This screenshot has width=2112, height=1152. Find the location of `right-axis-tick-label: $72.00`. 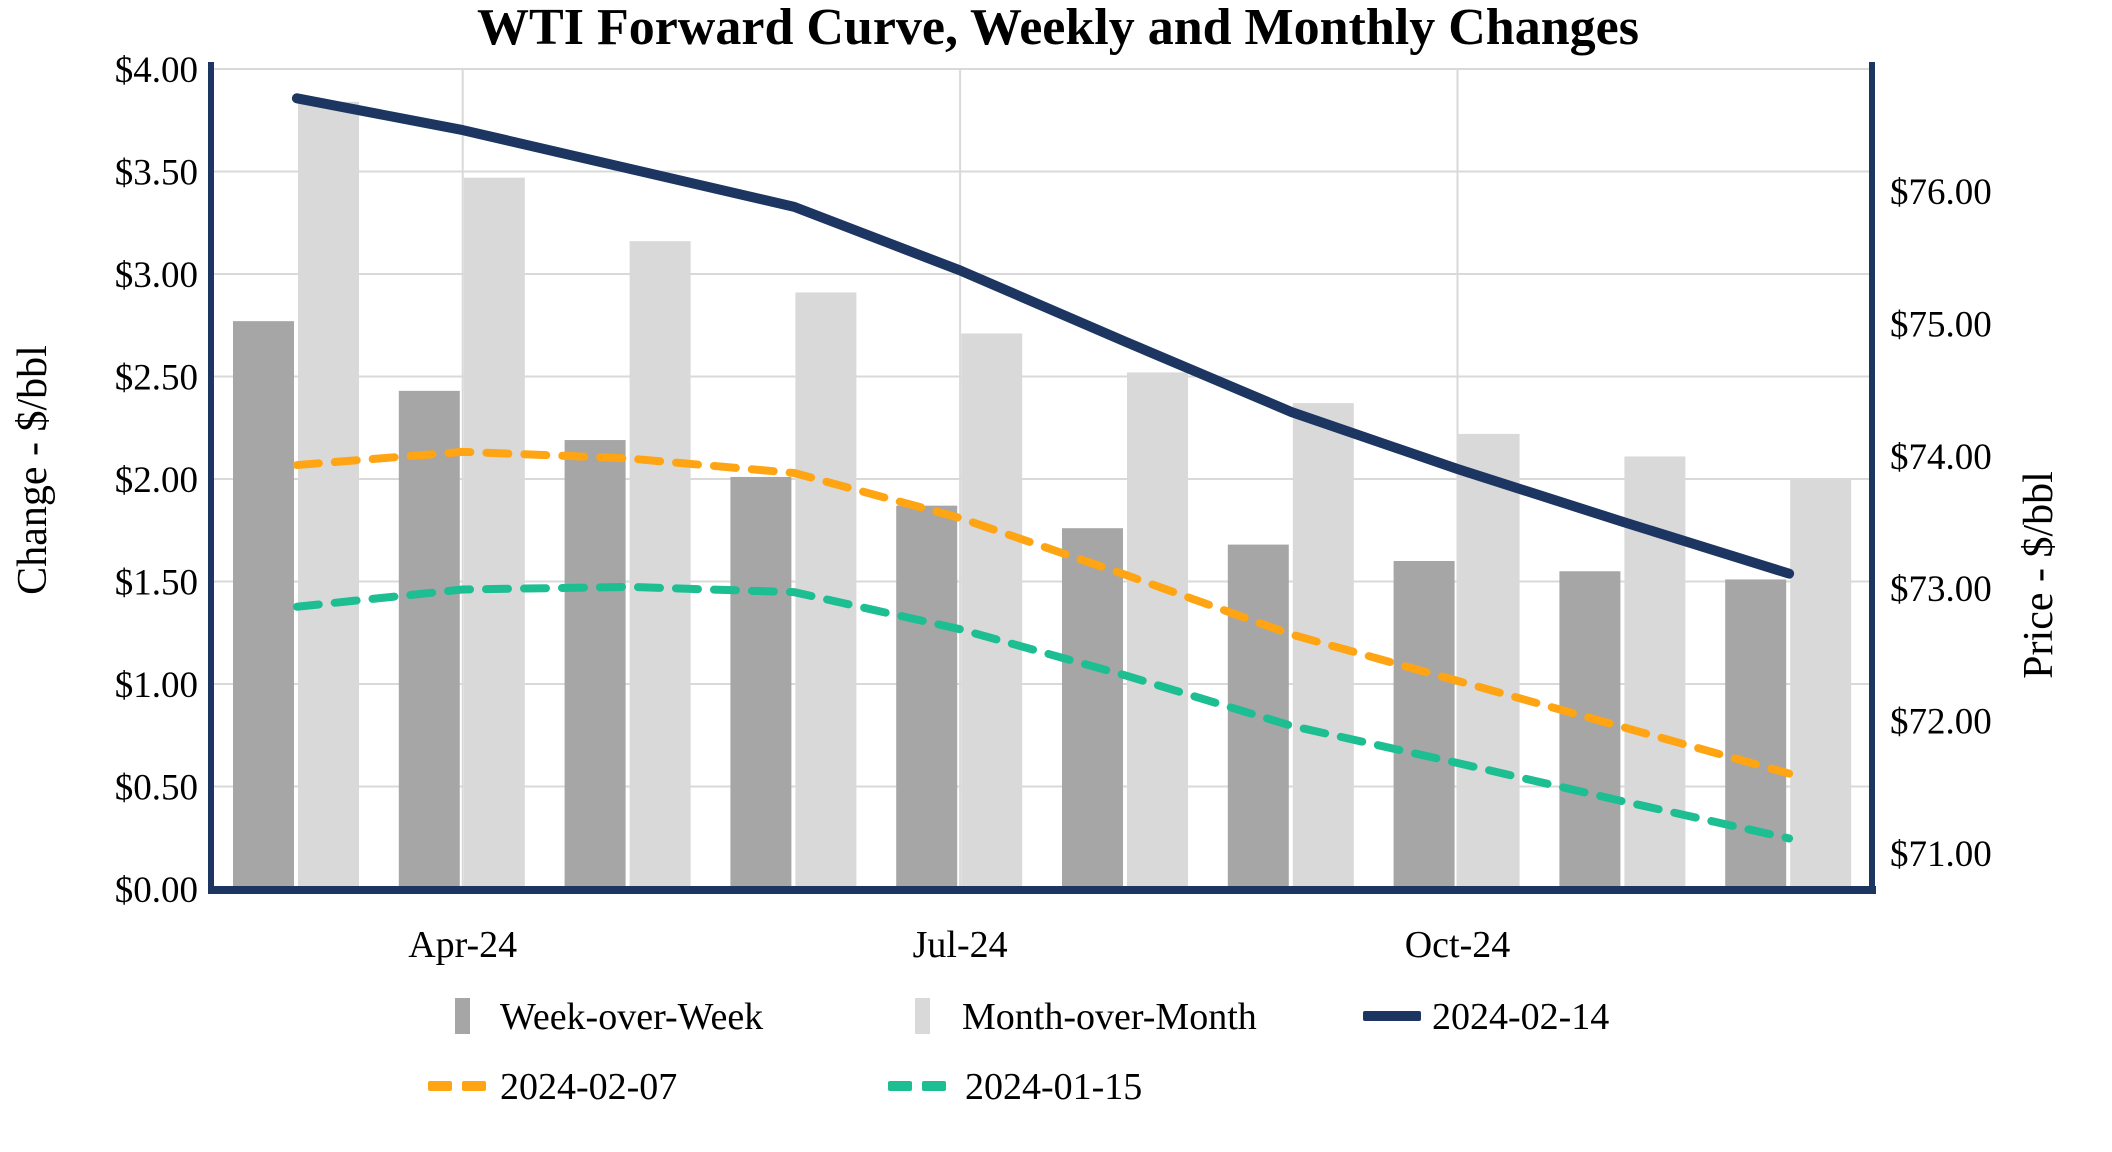

right-axis-tick-label: $72.00 is located at coordinates (1941, 722).